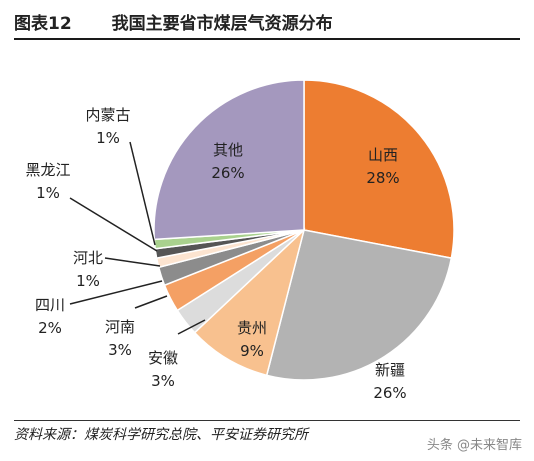 This screenshot has width=534, height=461. Describe the element at coordinates (88, 281) in the screenshot. I see `slice-value-label-6: 1%` at that location.